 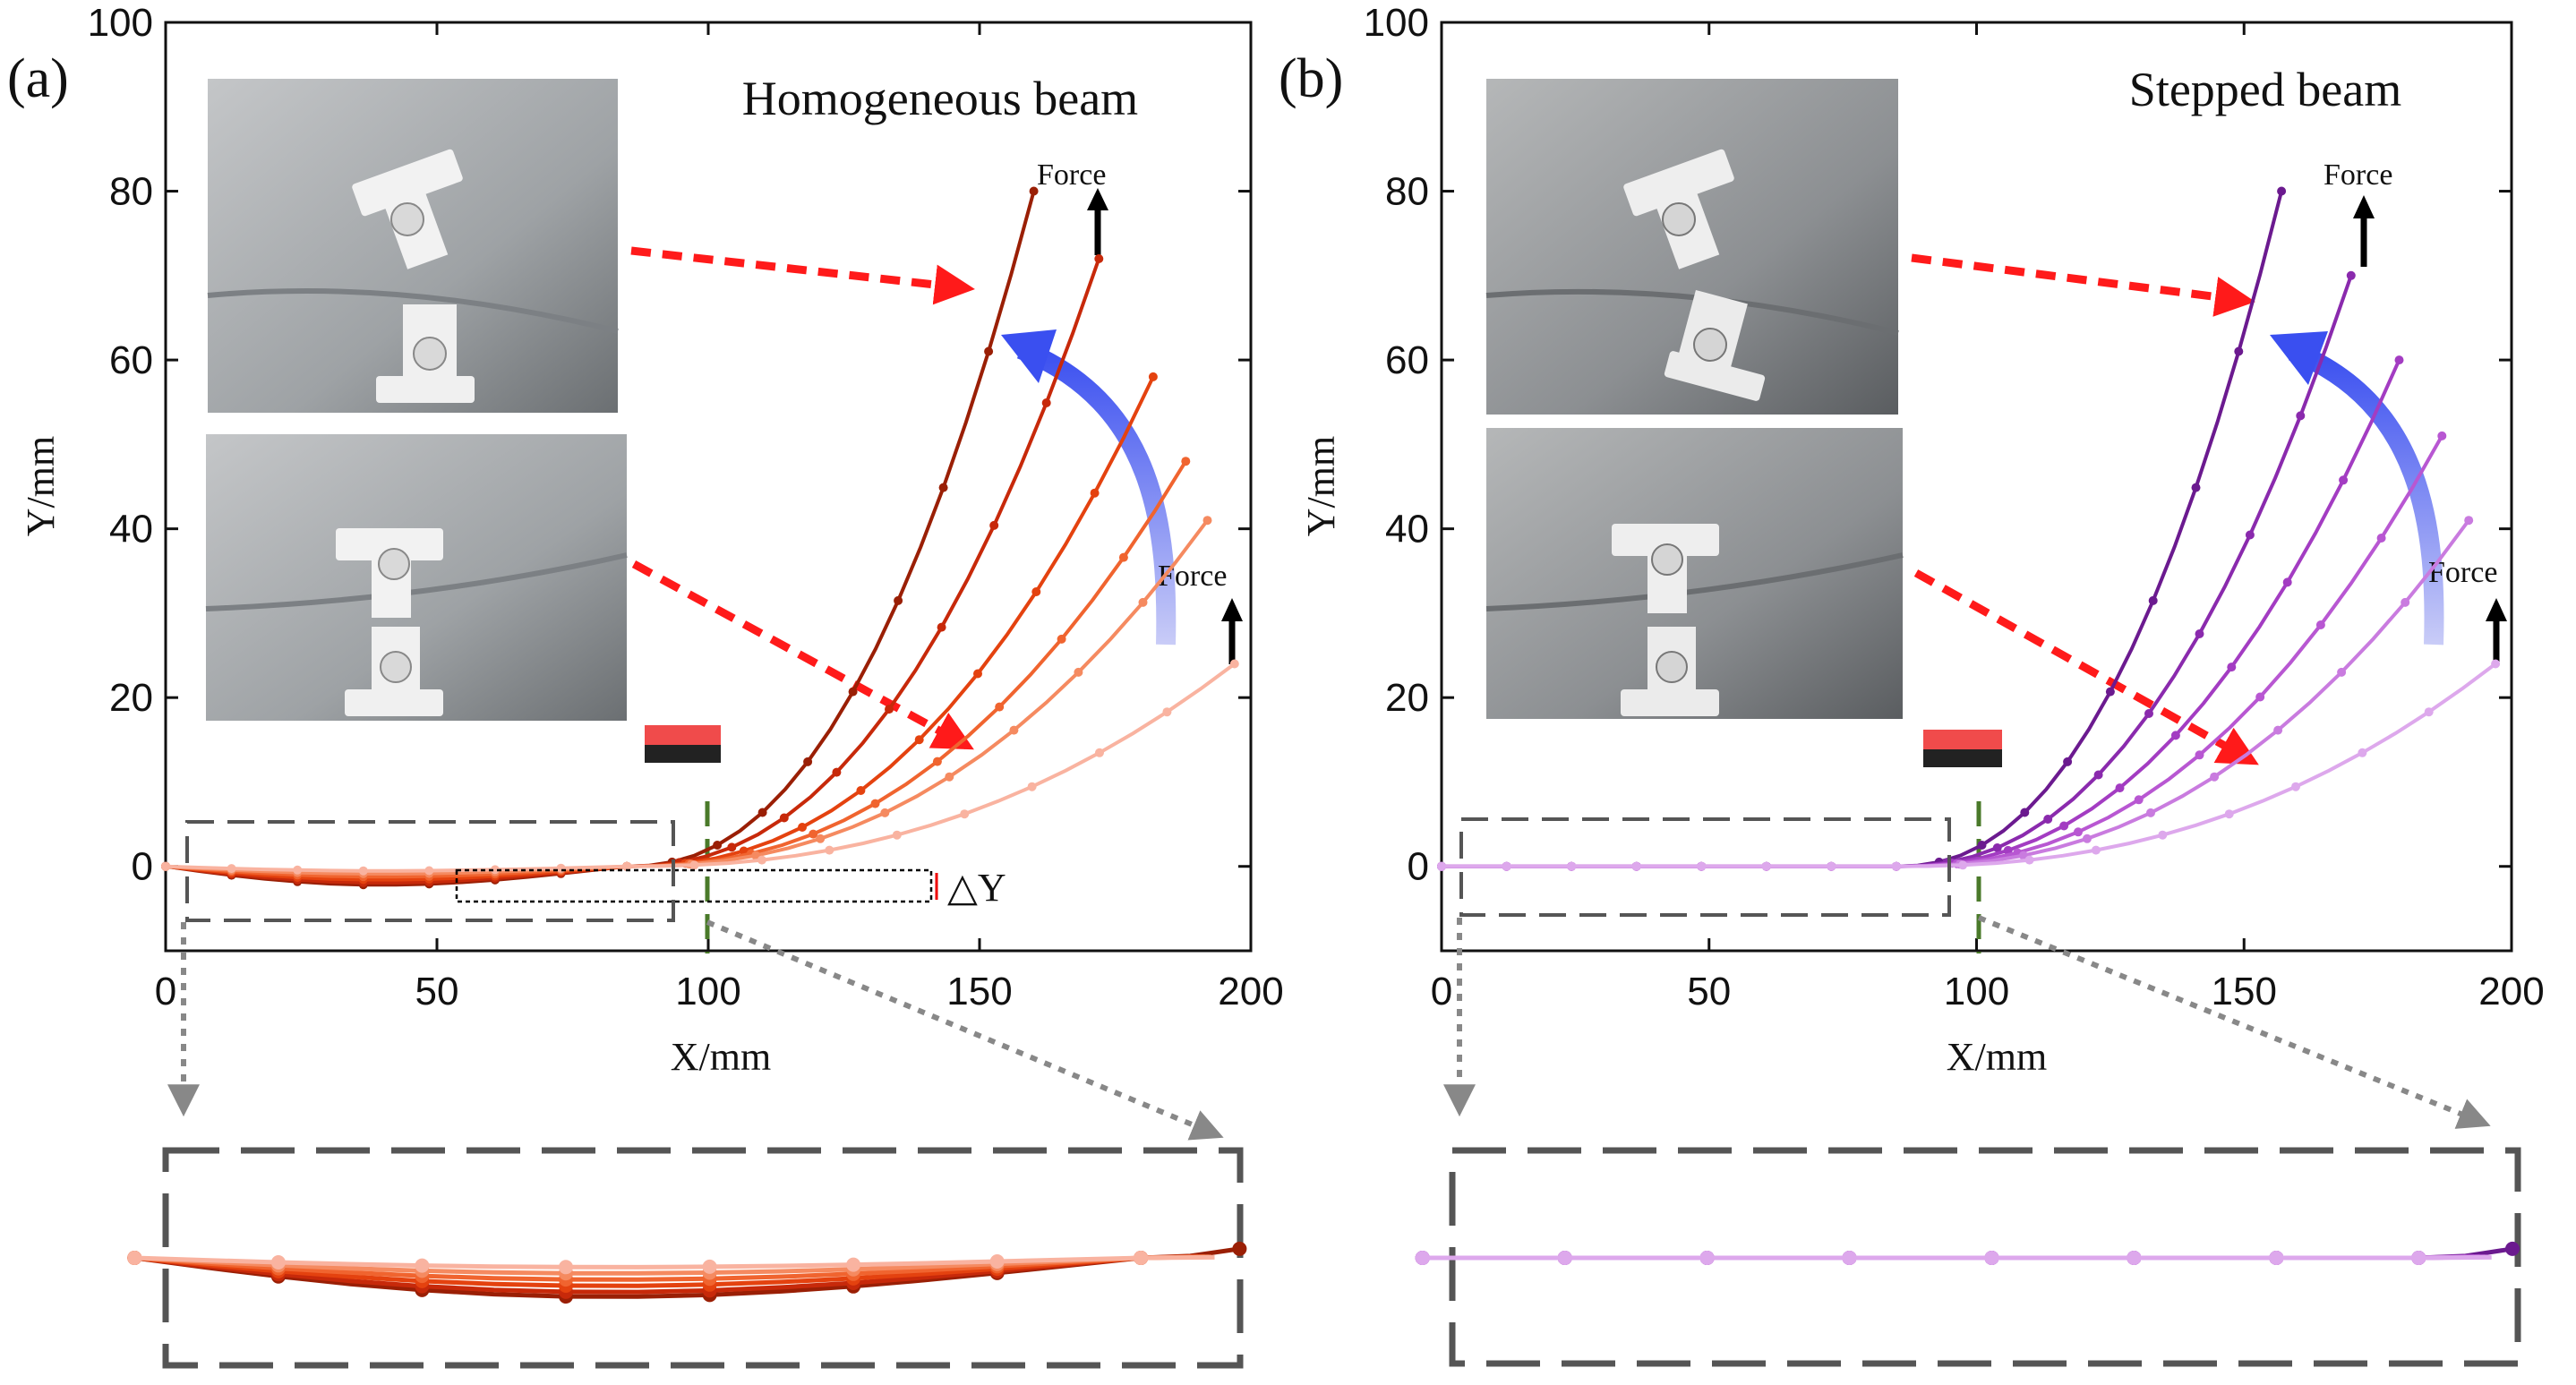 What do you see at coordinates (683, 754) in the screenshot?
I see `beam-icon-bottom-a` at bounding box center [683, 754].